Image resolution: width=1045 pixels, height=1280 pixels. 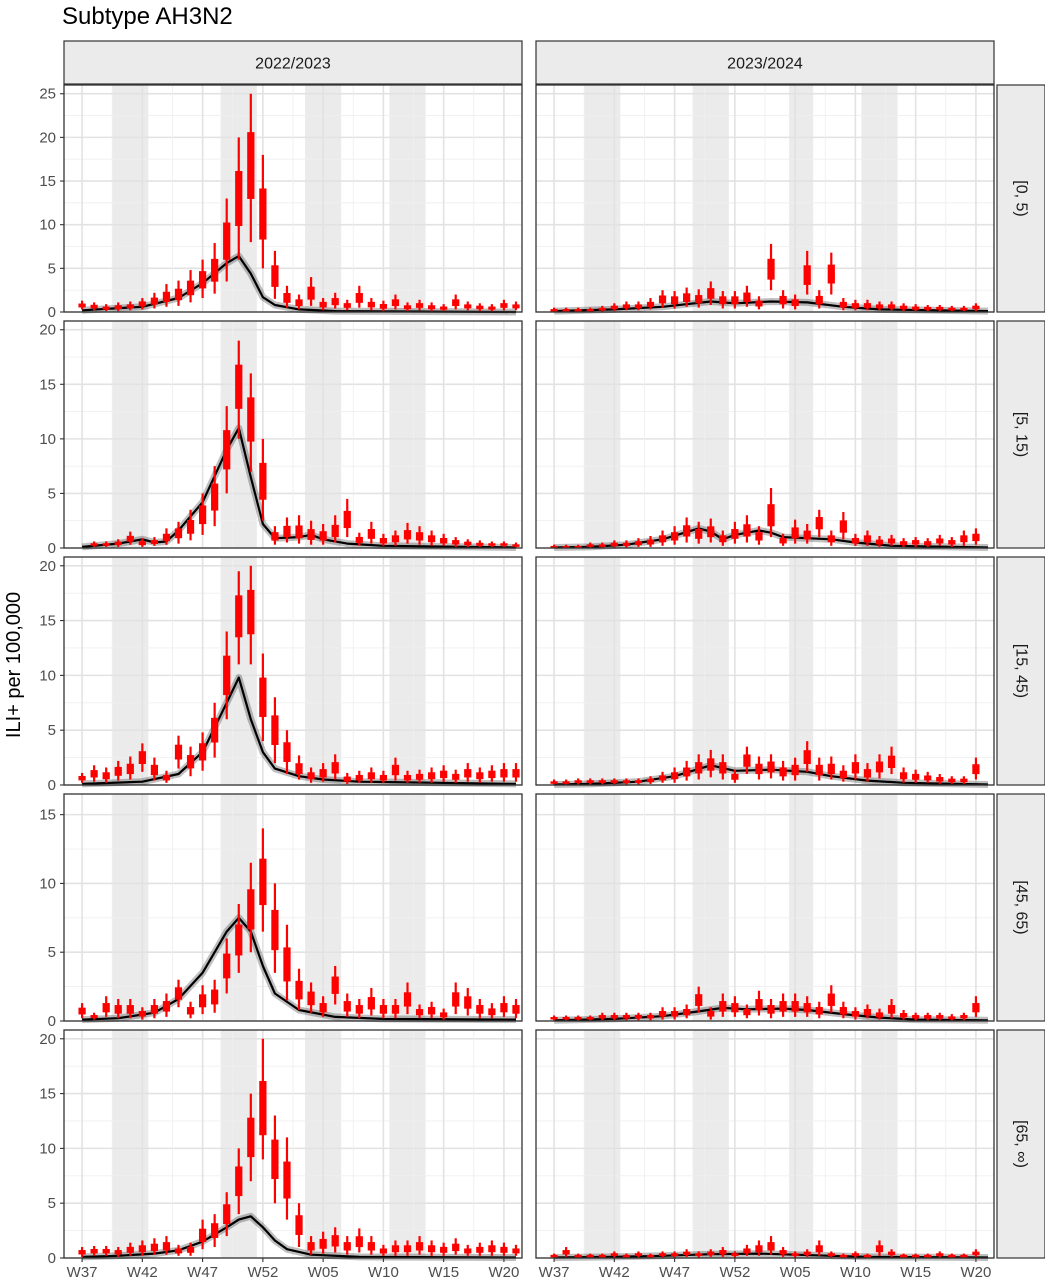 I want to click on chart-title: Subtype AH3N2, so click(x=147, y=16).